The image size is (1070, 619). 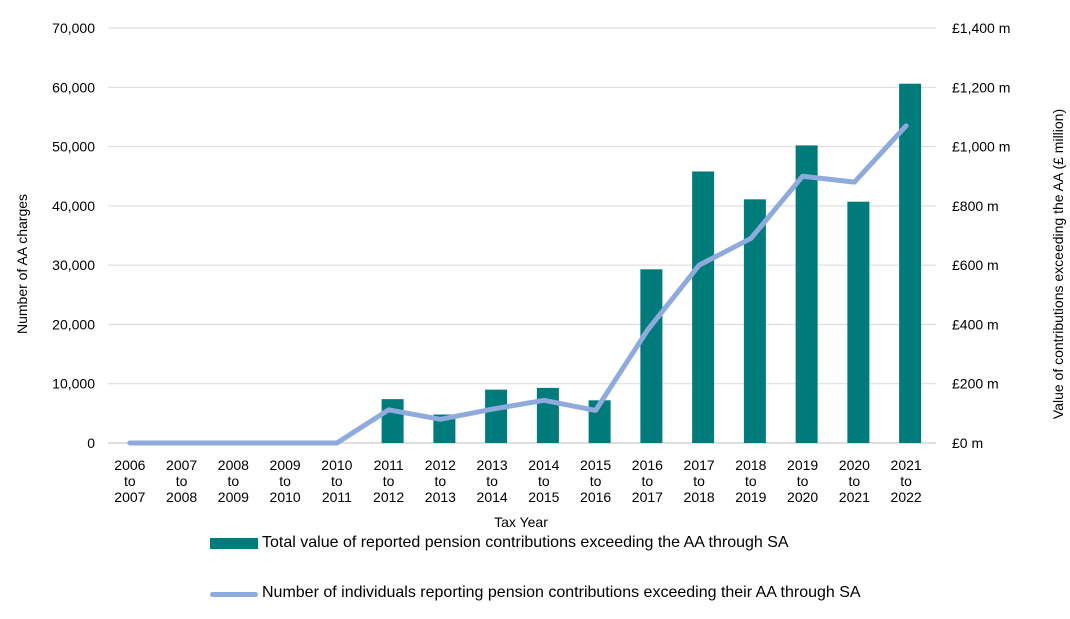 What do you see at coordinates (73, 147) in the screenshot?
I see `left-tick-label: 50,000` at bounding box center [73, 147].